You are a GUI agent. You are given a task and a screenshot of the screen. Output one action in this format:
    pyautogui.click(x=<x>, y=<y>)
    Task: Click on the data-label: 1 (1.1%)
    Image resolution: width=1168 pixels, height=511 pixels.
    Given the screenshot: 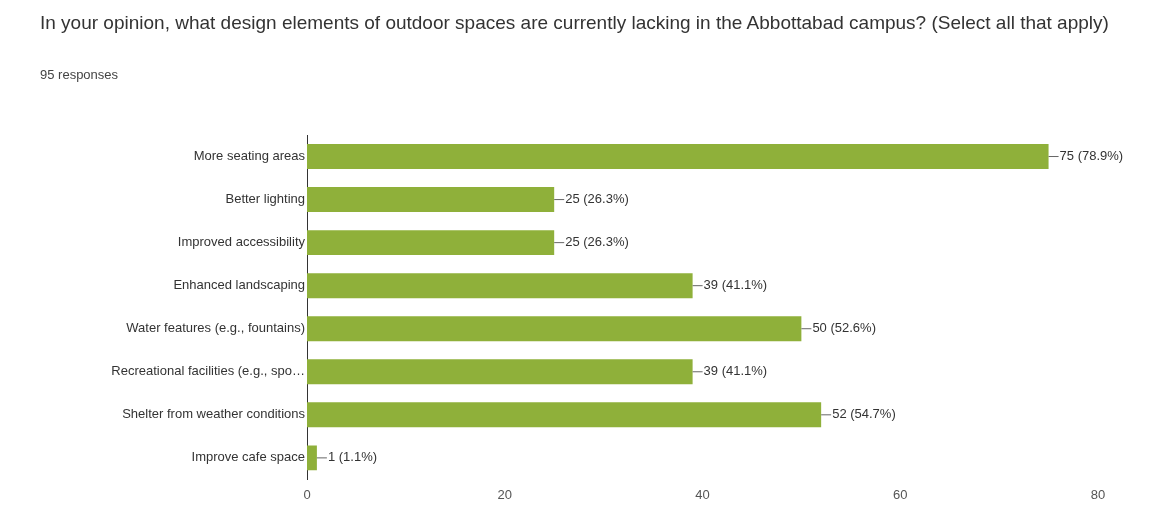 What is the action you would take?
    pyautogui.click(x=352, y=457)
    